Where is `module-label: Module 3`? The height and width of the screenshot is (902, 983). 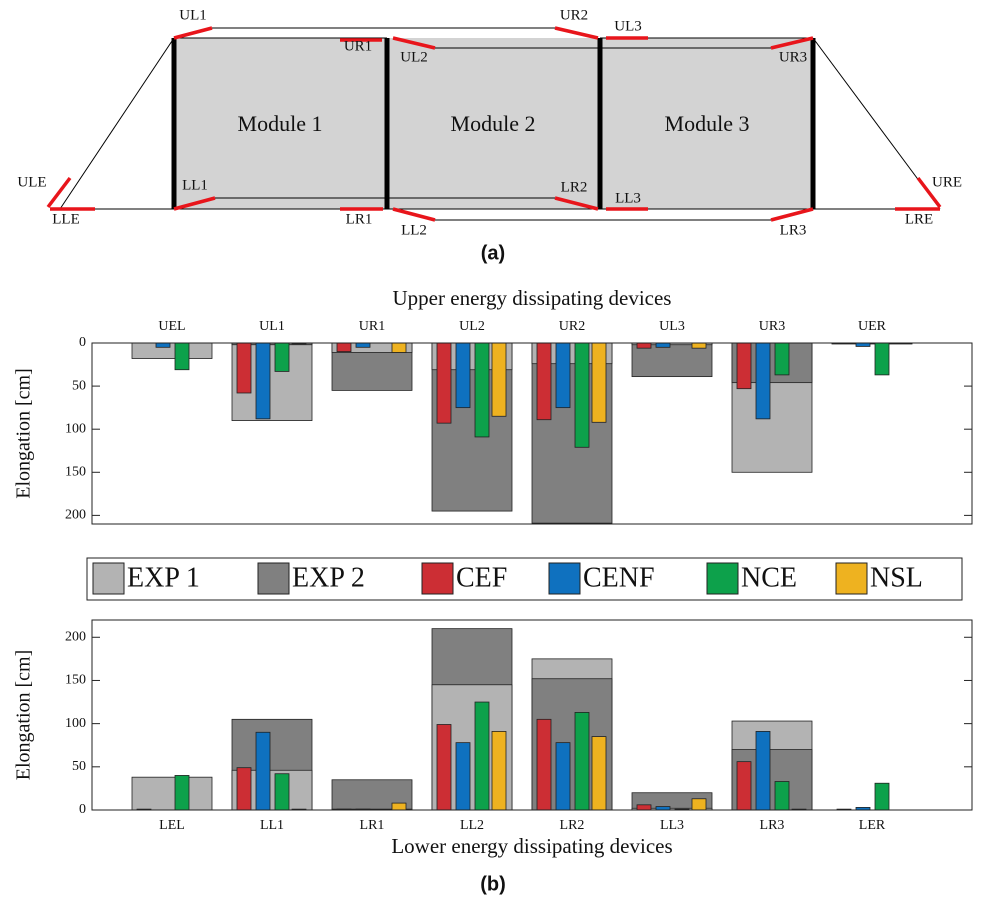
module-label: Module 3 is located at coordinates (707, 123).